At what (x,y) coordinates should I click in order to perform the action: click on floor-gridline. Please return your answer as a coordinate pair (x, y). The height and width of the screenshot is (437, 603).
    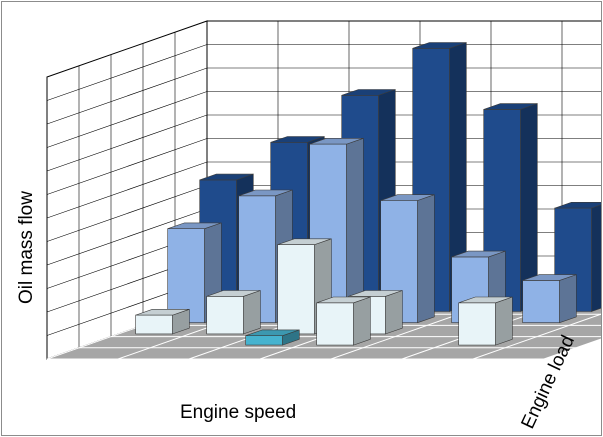
    Looking at the image, I should click on (536, 336).